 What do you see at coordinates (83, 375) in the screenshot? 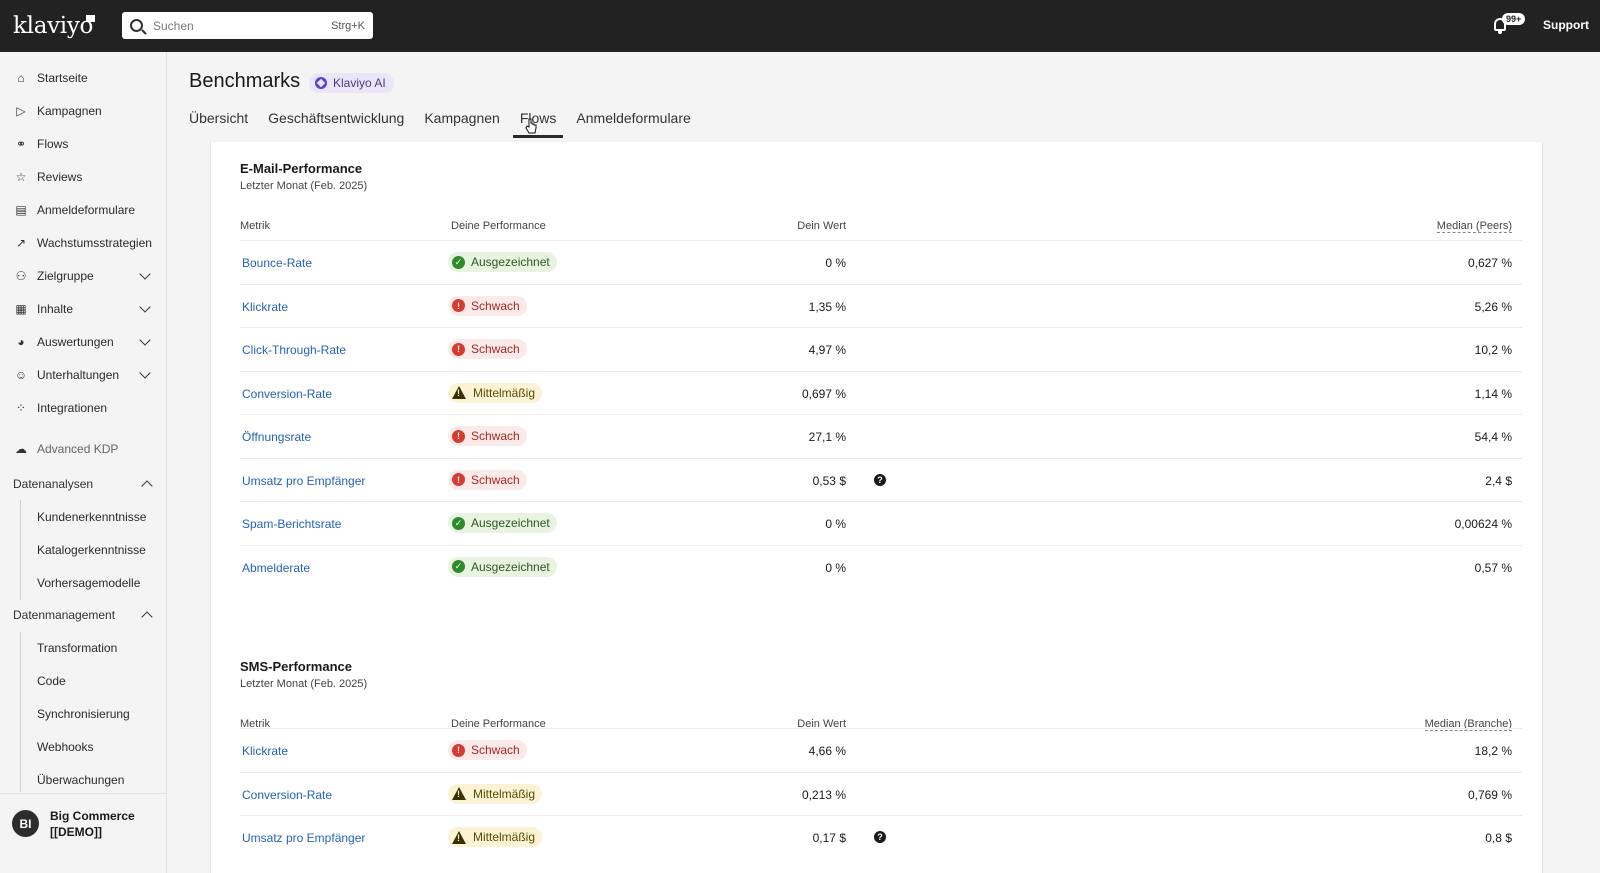
I see `sidebar-item-unterhaltungen: ☺ Unterhaltungen` at bounding box center [83, 375].